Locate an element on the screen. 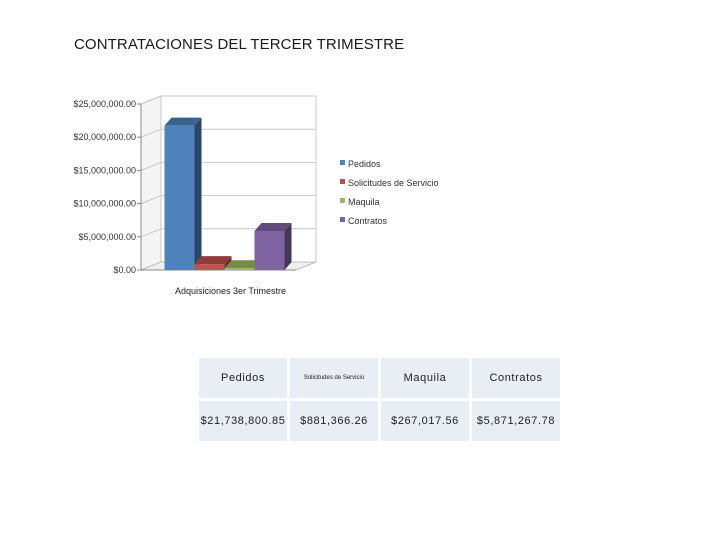 This screenshot has height=540, width=720. y-tick-label: $10,000,000.00 is located at coordinates (104, 204).